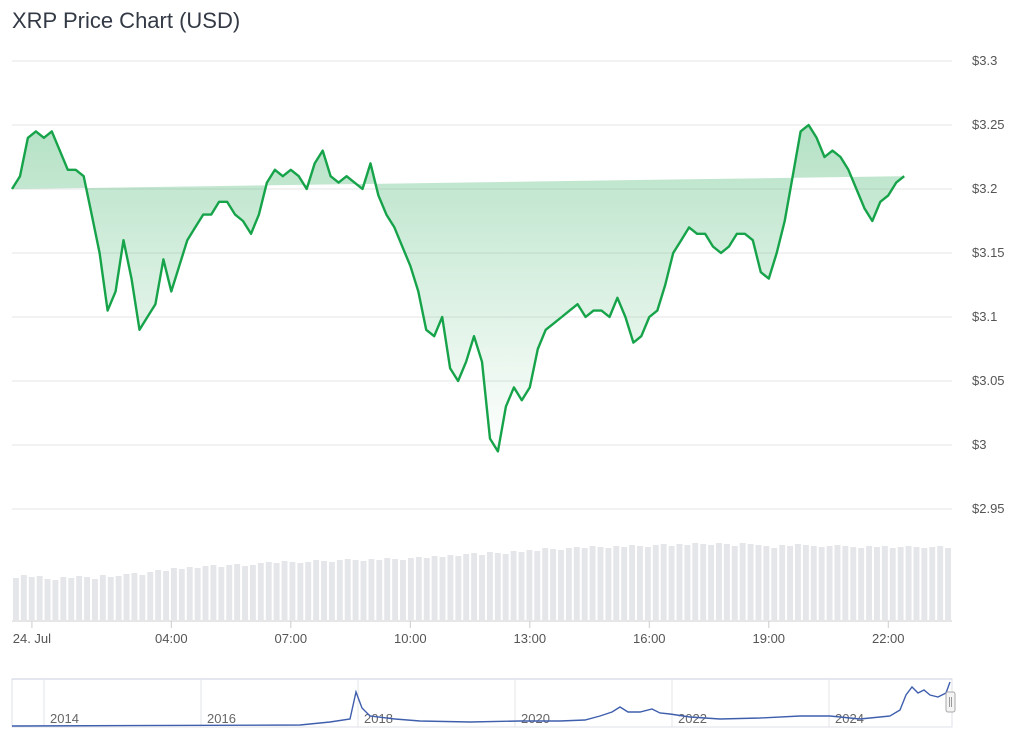  Describe the element at coordinates (988, 380) in the screenshot. I see `price-tick-label: $3.05` at that location.